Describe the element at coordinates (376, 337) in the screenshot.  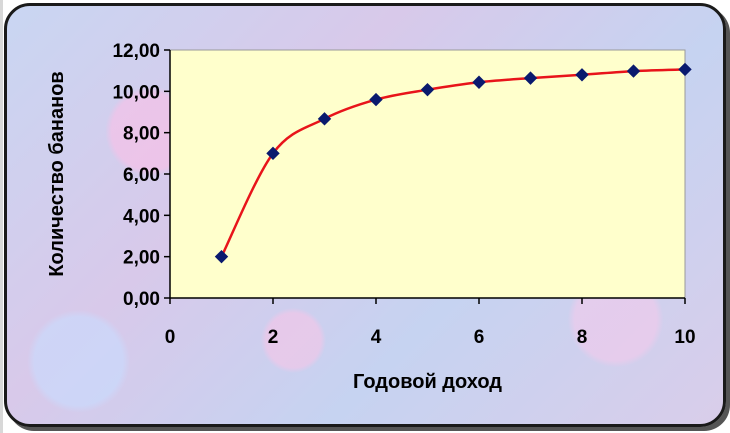
I see `x-tick-label: 4` at that location.